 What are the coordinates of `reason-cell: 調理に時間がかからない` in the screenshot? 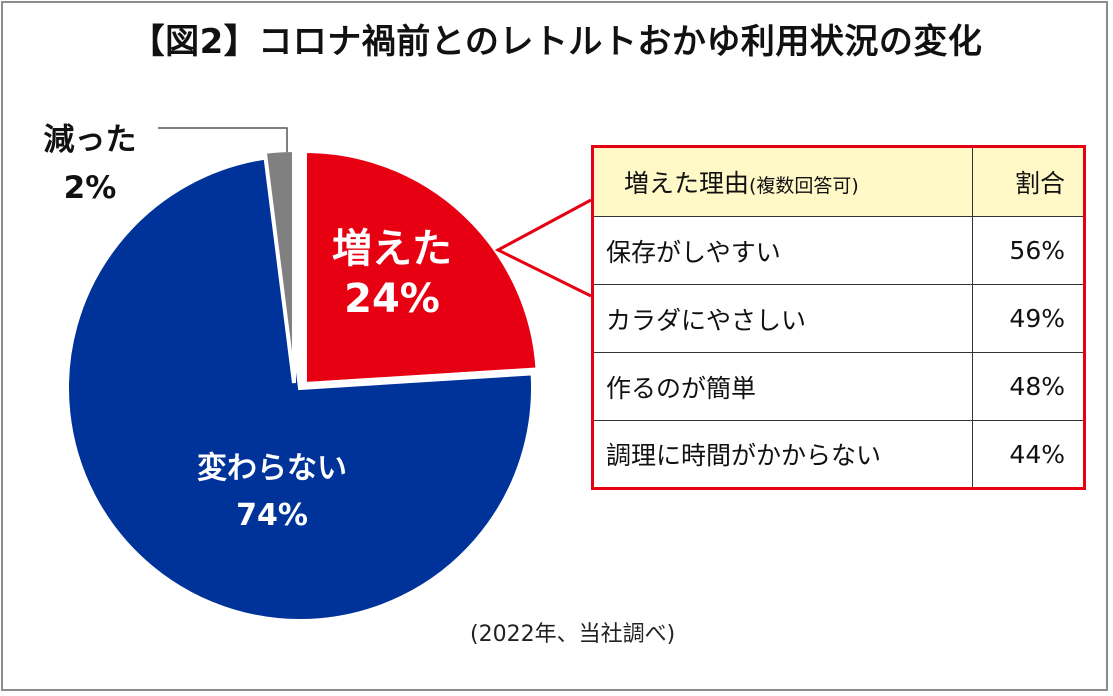 It's located at (782, 454).